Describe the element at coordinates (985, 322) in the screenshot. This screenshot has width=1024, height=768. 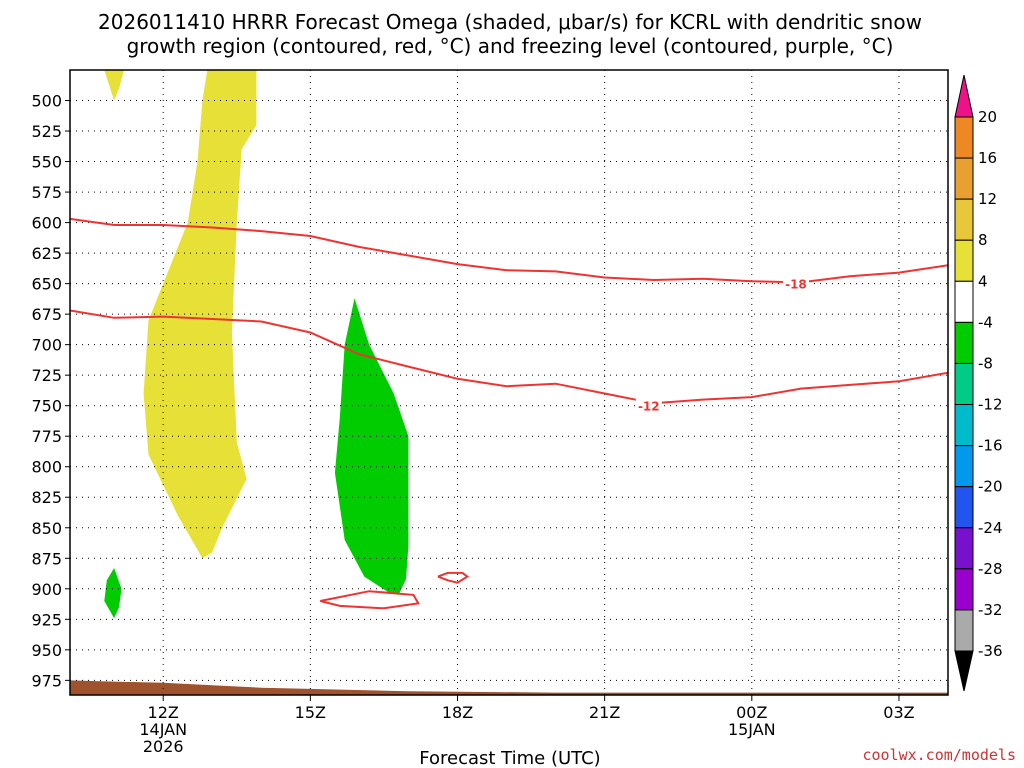
I see `colorbar-label: -4` at that location.